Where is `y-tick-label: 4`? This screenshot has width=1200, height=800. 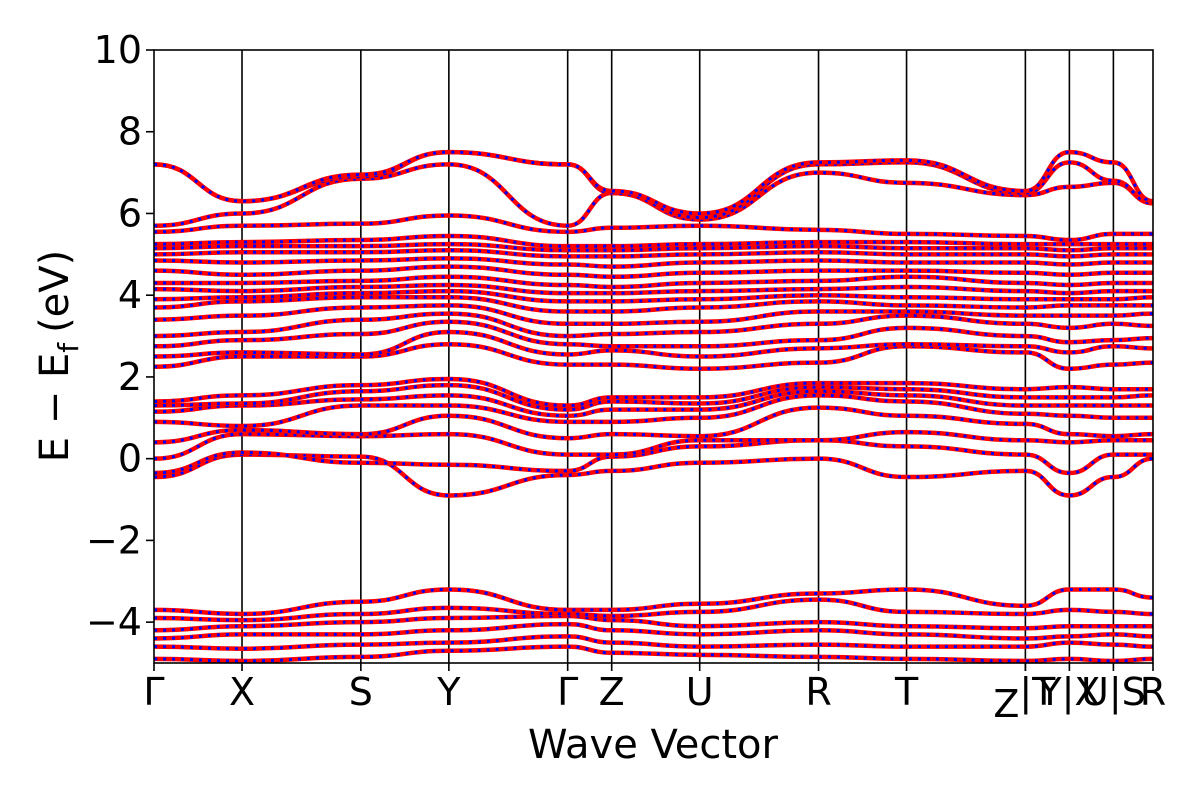
y-tick-label: 4 is located at coordinates (130, 295).